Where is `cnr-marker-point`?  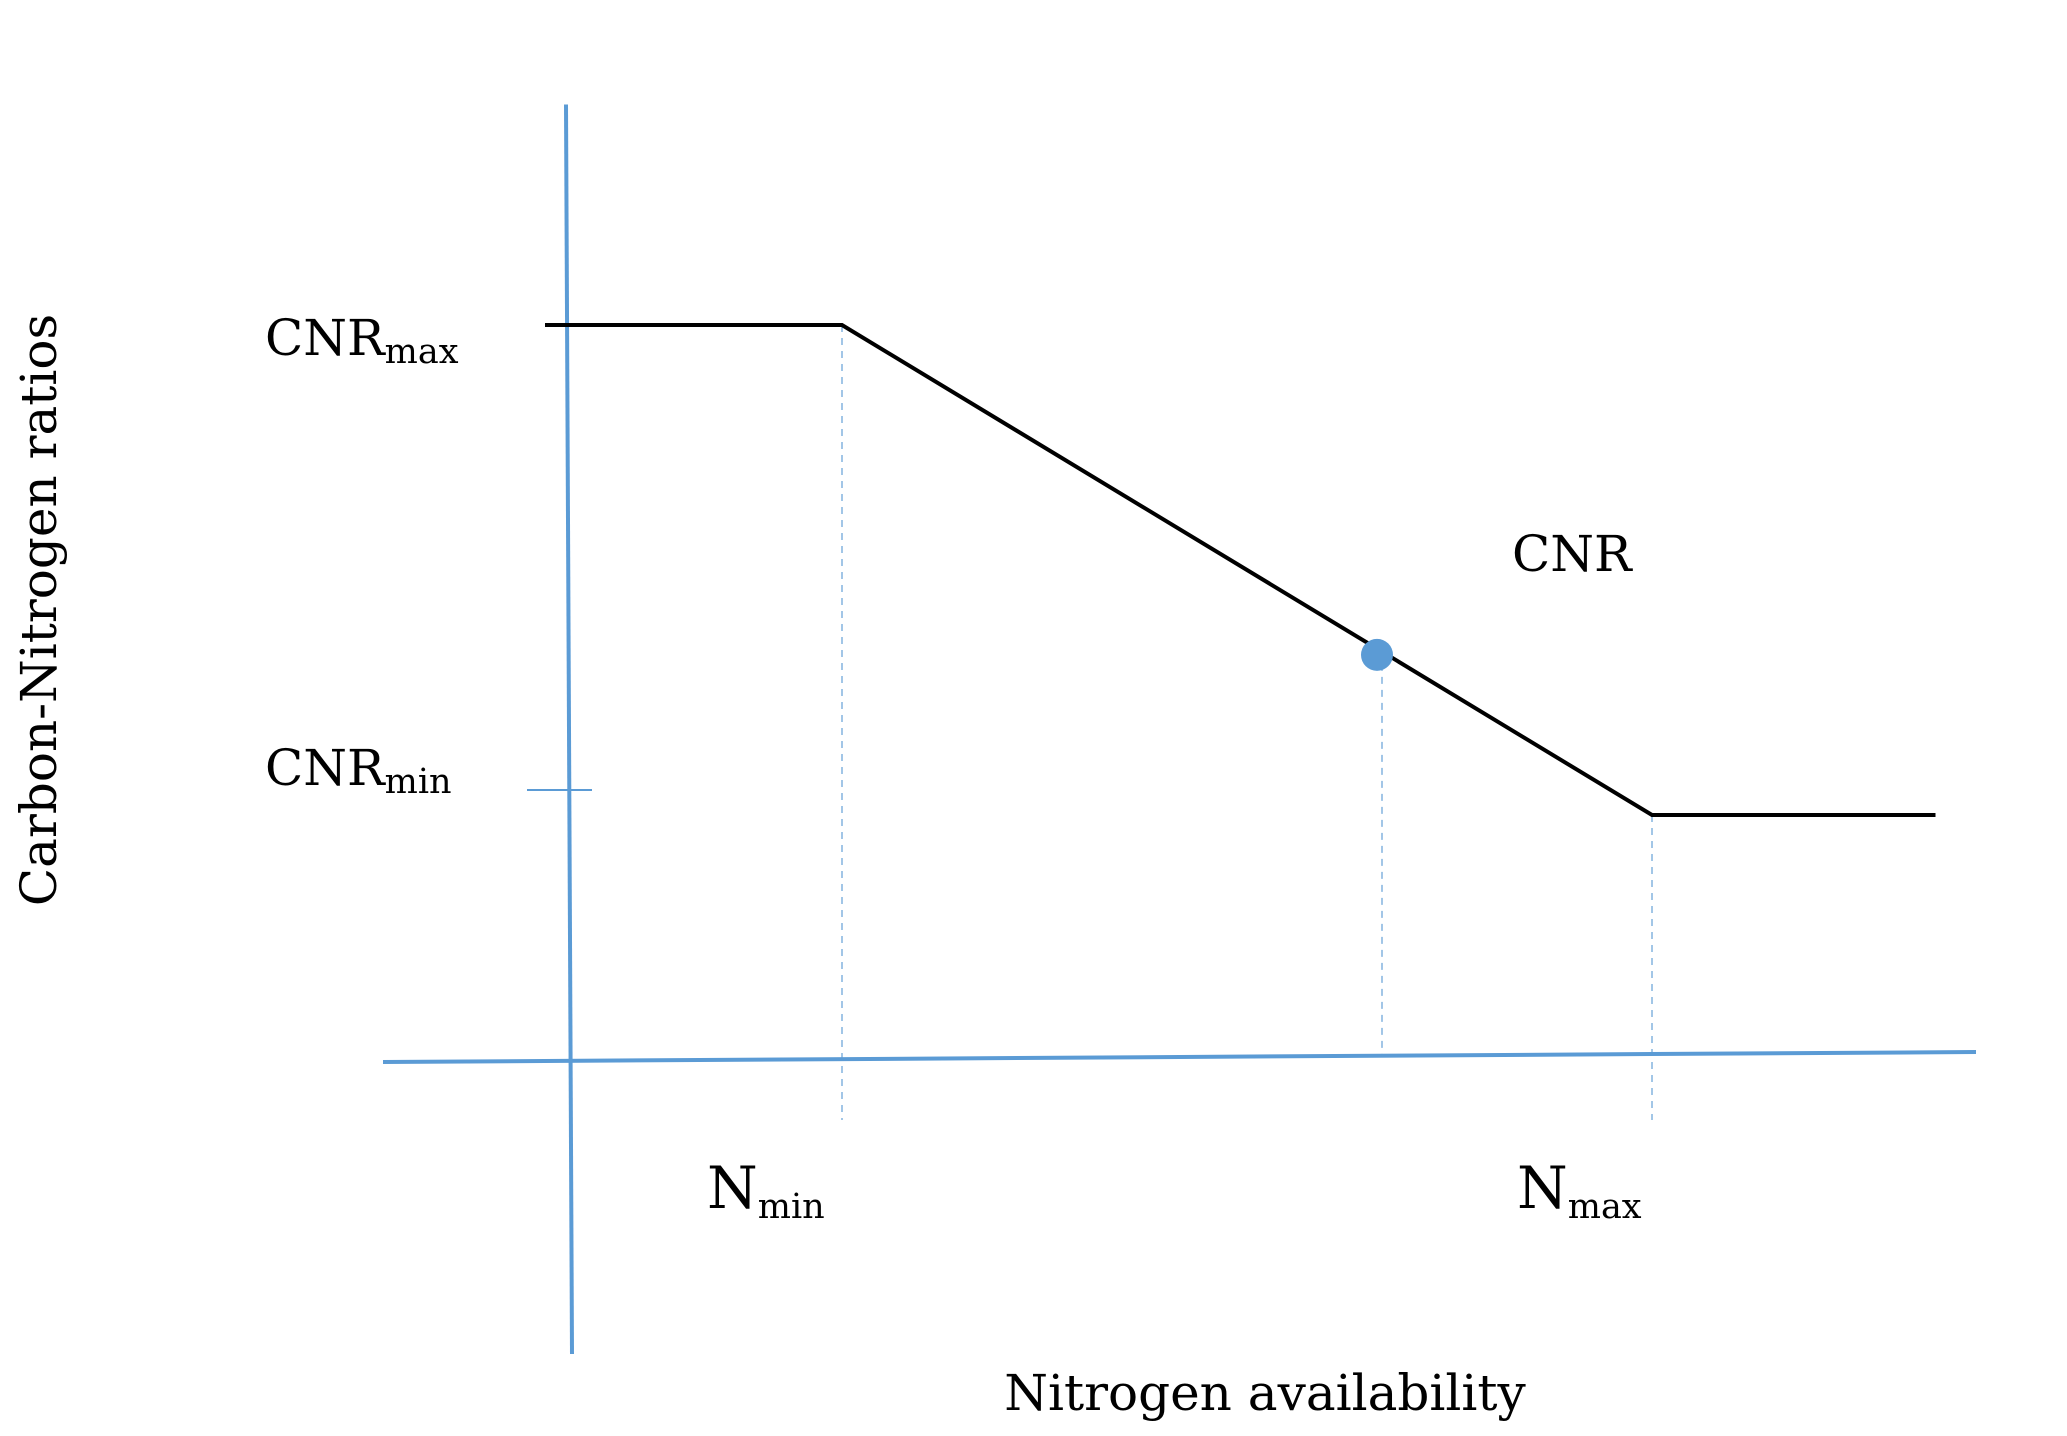
cnr-marker-point is located at coordinates (1377, 654).